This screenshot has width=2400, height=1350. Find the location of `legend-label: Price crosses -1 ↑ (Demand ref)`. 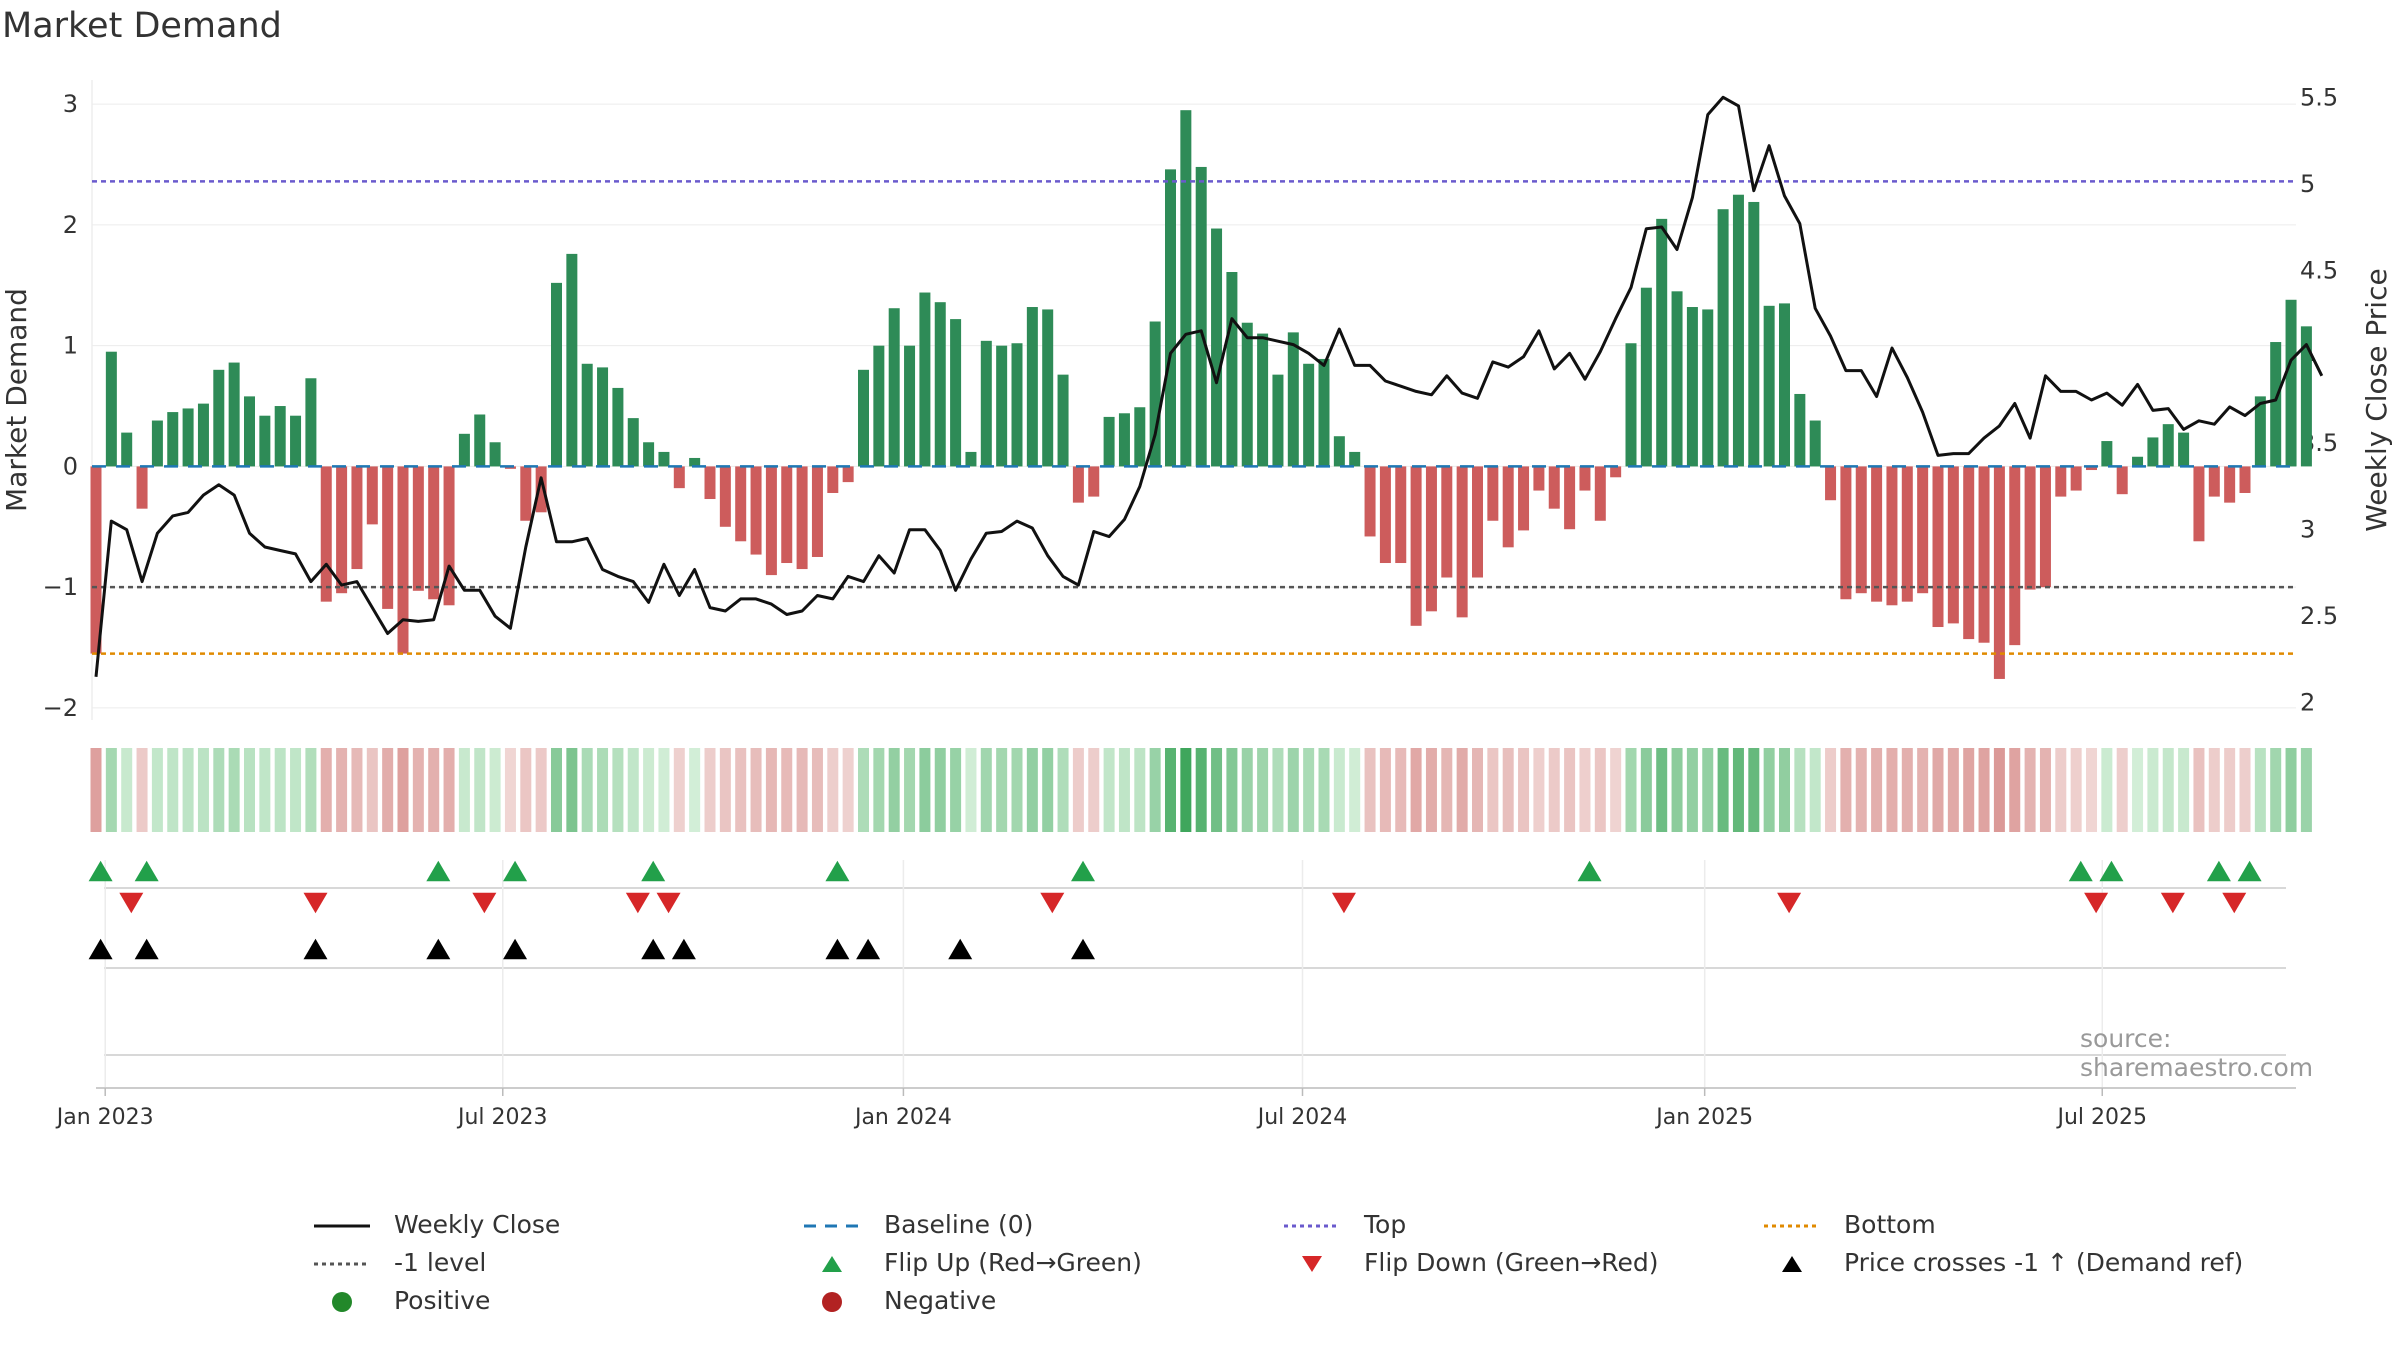

legend-label: Price crosses -1 ↑ (Demand ref) is located at coordinates (2044, 1262).